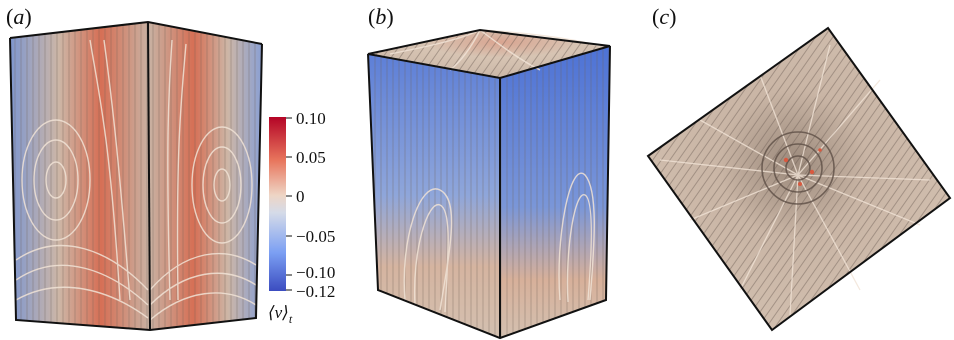 The height and width of the screenshot is (340, 954). What do you see at coordinates (664, 16) in the screenshot?
I see `panel-label-c: (c)` at bounding box center [664, 16].